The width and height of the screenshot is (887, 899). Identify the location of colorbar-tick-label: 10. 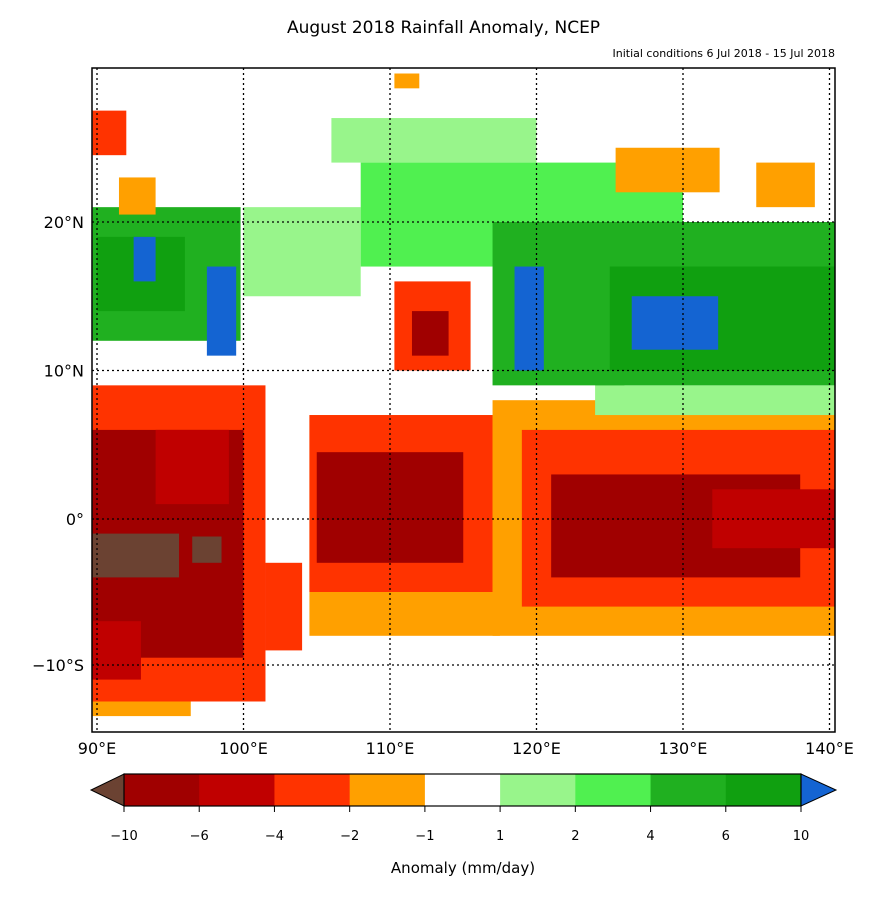
(801, 836).